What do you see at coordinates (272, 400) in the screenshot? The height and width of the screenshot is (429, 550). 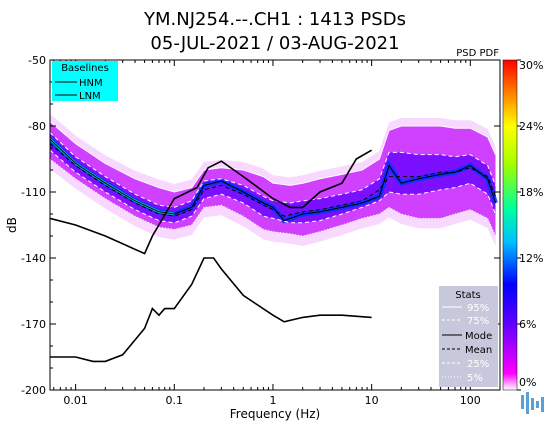 I see `x-tick-label: 1` at bounding box center [272, 400].